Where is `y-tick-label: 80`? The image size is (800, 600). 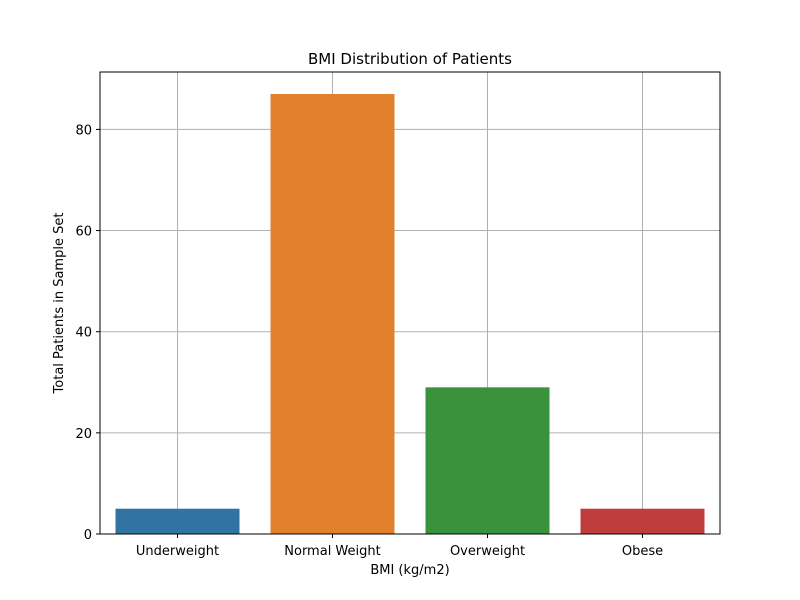
y-tick-label: 80 is located at coordinates (83, 130).